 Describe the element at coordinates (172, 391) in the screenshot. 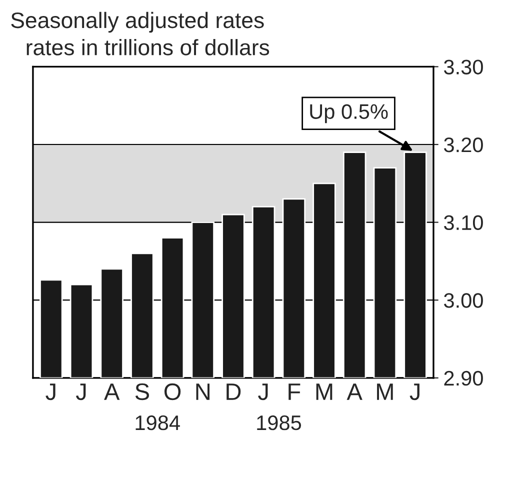

I see `x-tick-label: O` at that location.